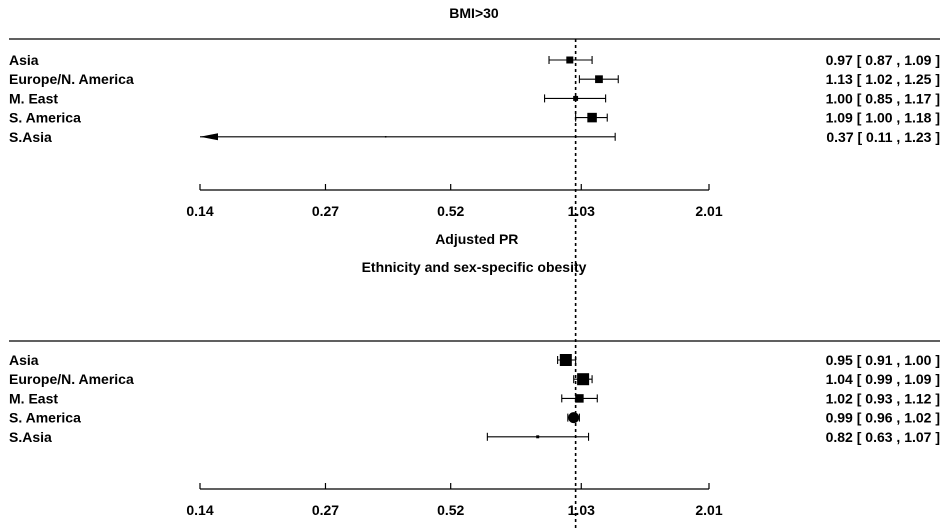 The image size is (948, 528). Describe the element at coordinates (474, 379) in the screenshot. I see `forest-row: Europe/N. America 1.04 [ 0.99 , 1.09 ]` at that location.